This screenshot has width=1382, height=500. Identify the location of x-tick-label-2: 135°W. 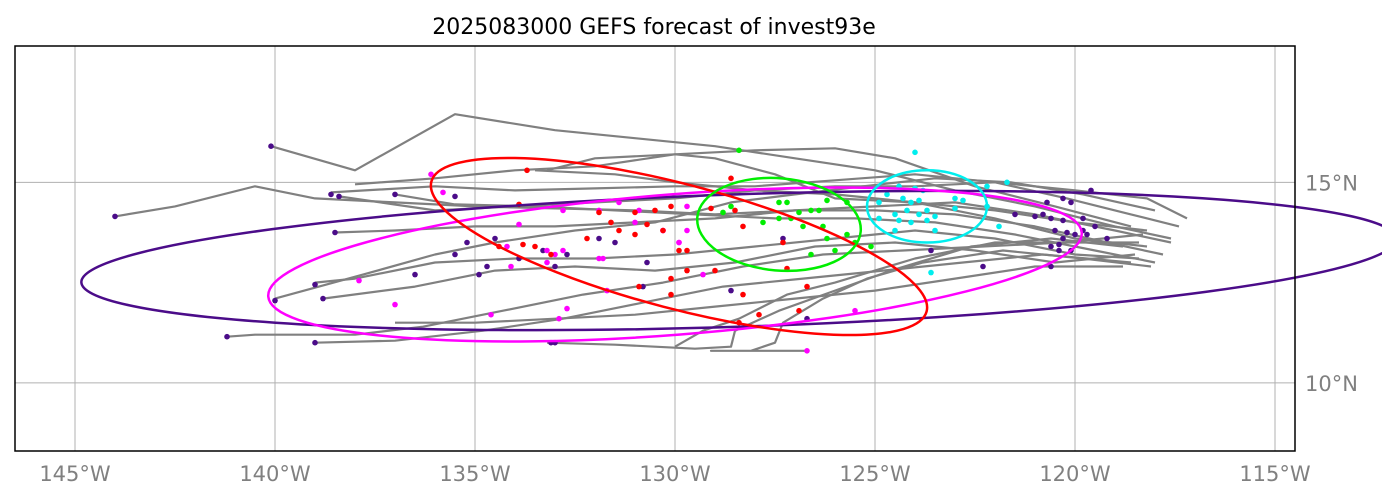
(475, 474).